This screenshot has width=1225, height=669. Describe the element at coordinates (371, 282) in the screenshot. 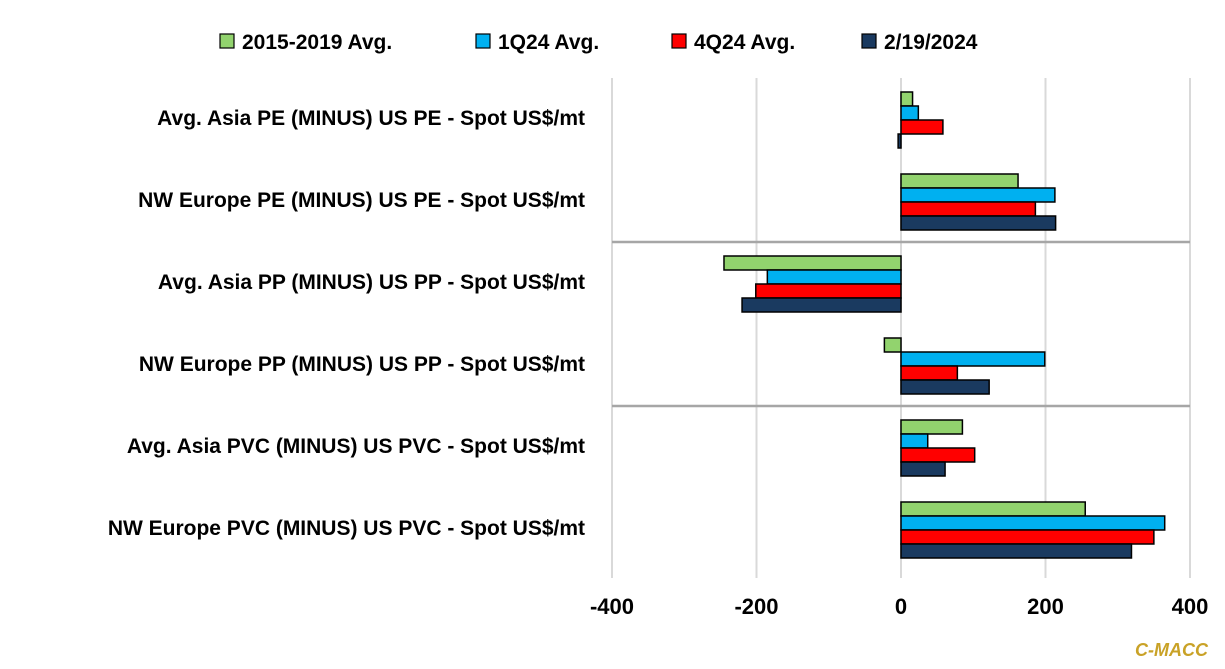

I see `category-label: Avg. Asia PP (MINUS) US PP - Spot US$/mt` at that location.